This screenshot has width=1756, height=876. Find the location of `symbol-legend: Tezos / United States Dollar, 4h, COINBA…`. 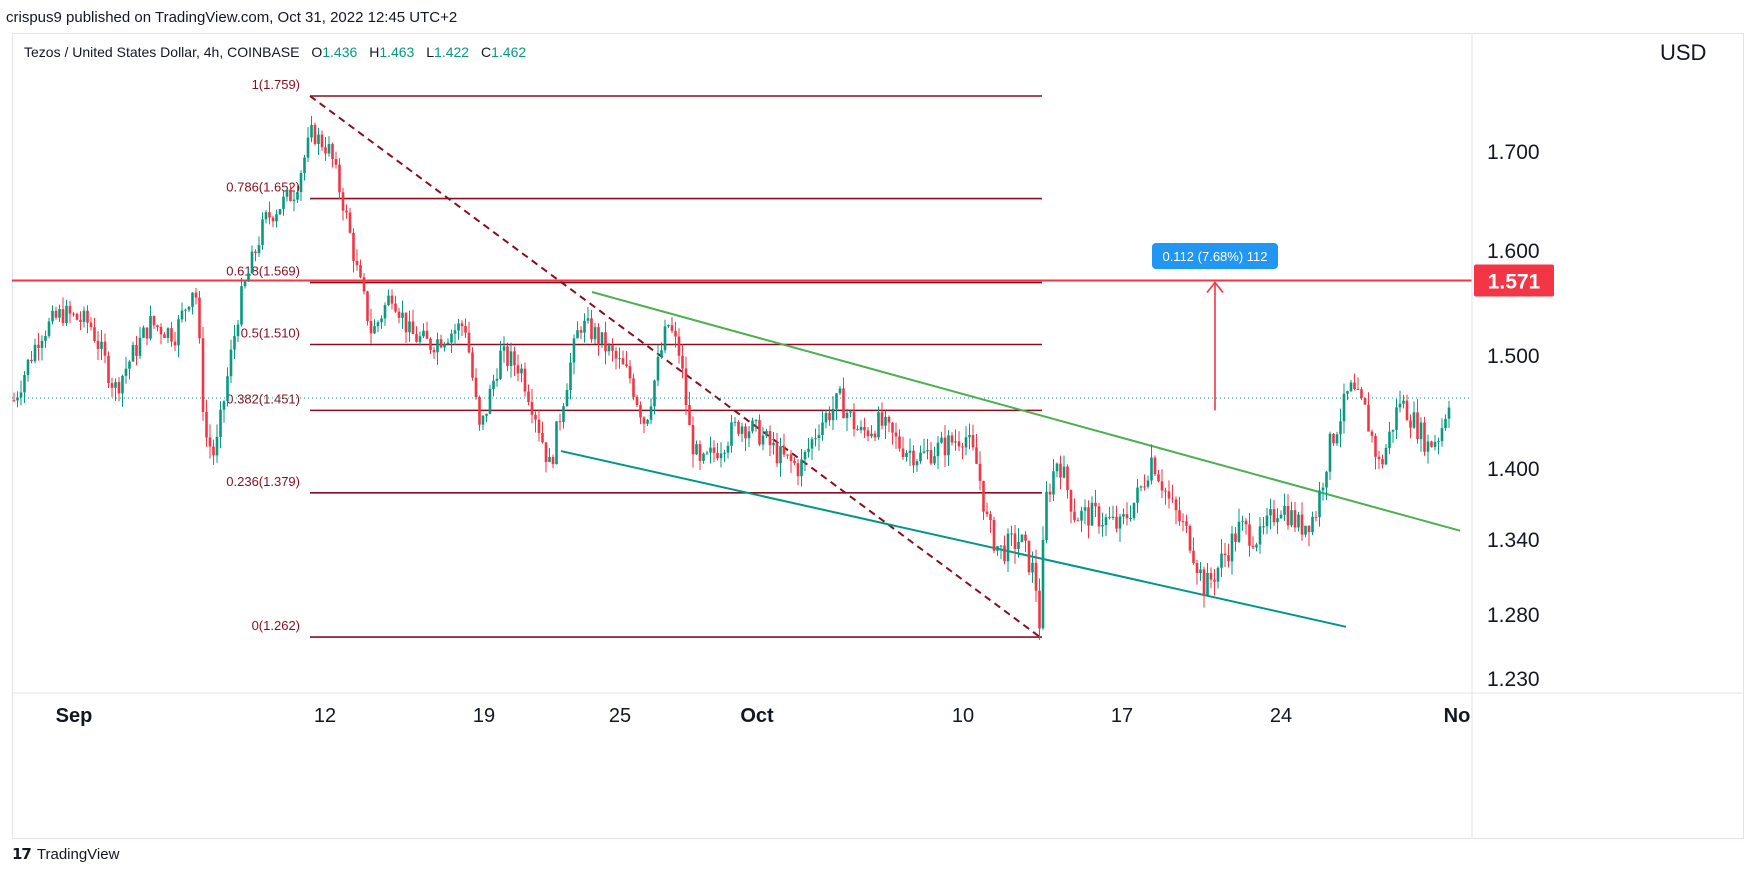

symbol-legend: Tezos / United States Dollar, 4h, COINBA… is located at coordinates (275, 52).